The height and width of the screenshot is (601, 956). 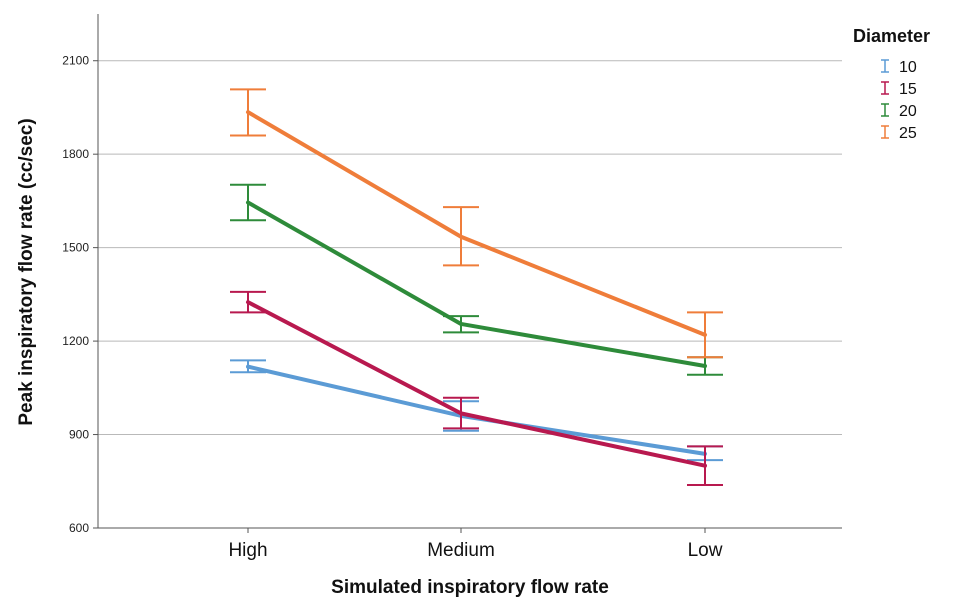 What do you see at coordinates (247, 550) in the screenshot?
I see `x-tick-label: High` at bounding box center [247, 550].